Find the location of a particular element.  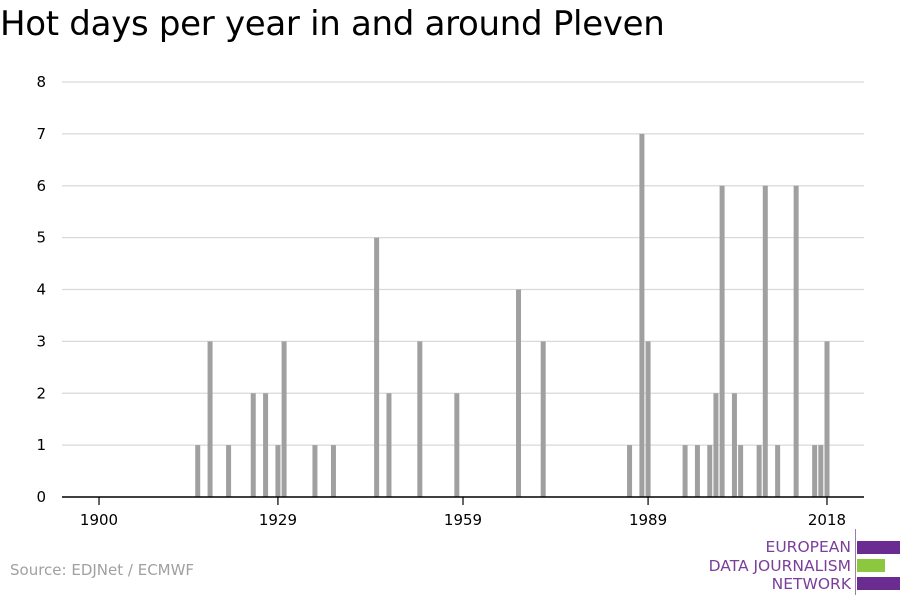

y-tick-label: 8 is located at coordinates (41, 82).